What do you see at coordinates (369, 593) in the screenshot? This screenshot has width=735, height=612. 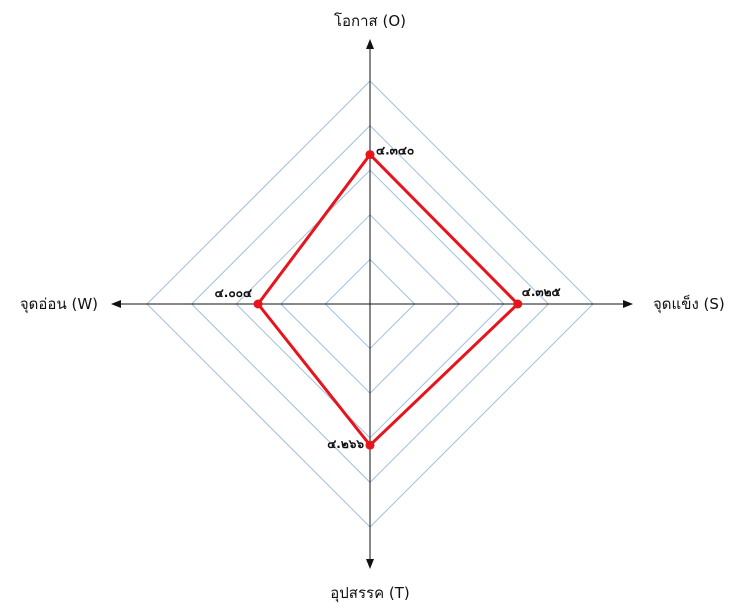 I see `axis-label-down: อุปสรรค (T)` at bounding box center [369, 593].